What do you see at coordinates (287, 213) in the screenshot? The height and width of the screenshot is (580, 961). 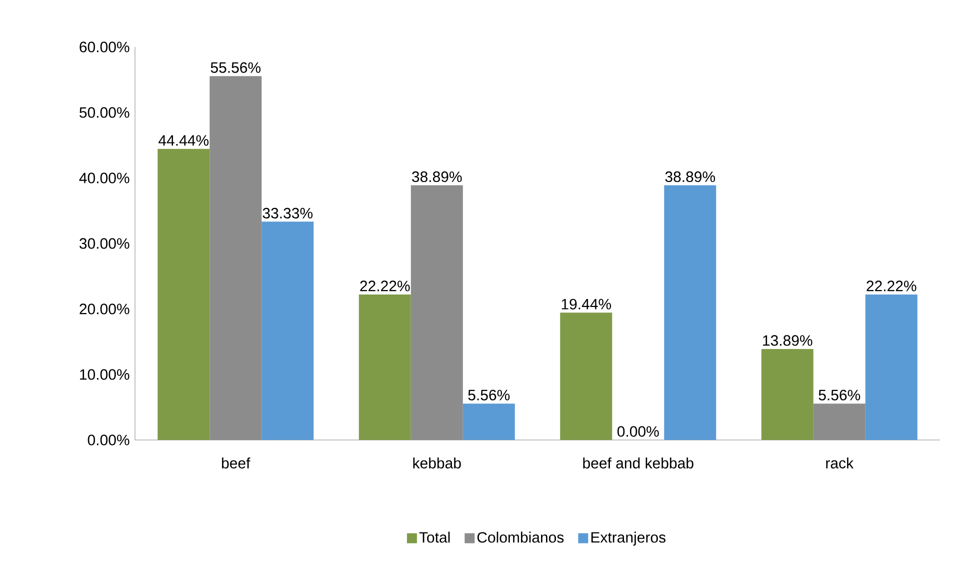 I see `data-label: 33.33%` at bounding box center [287, 213].